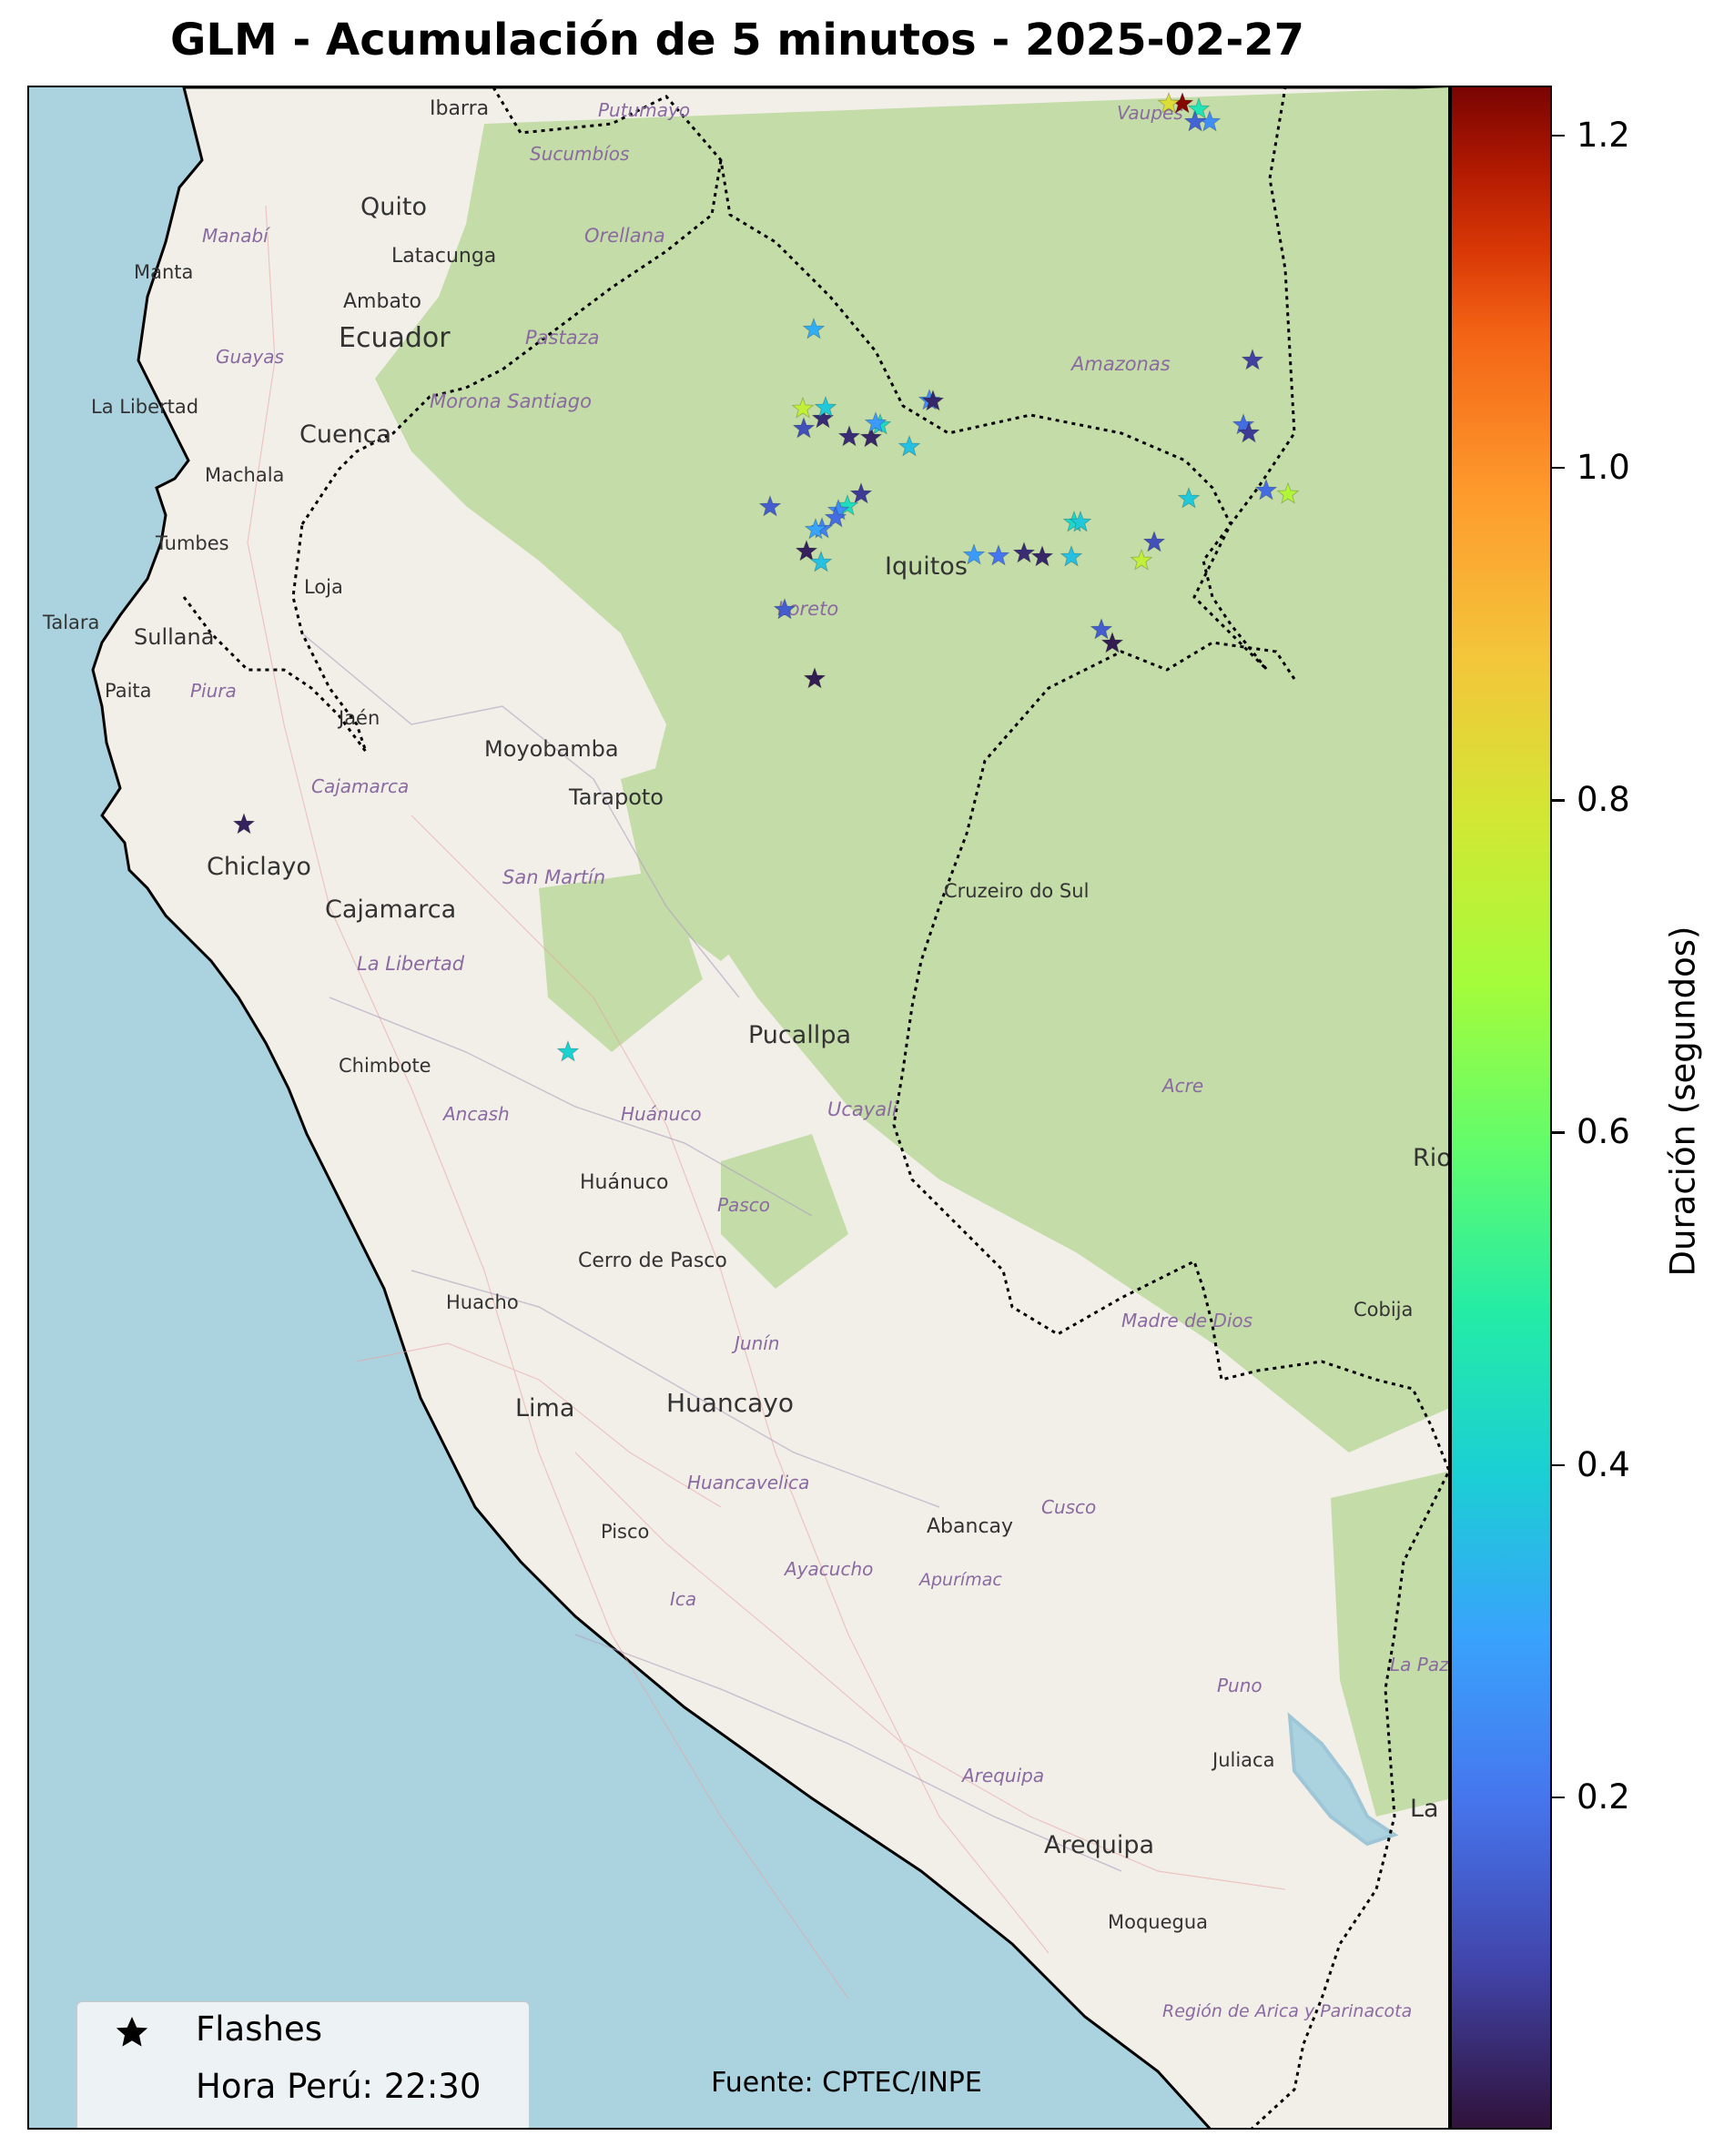 This screenshot has width=1734, height=2156. I want to click on star-icon, so click(132, 2032).